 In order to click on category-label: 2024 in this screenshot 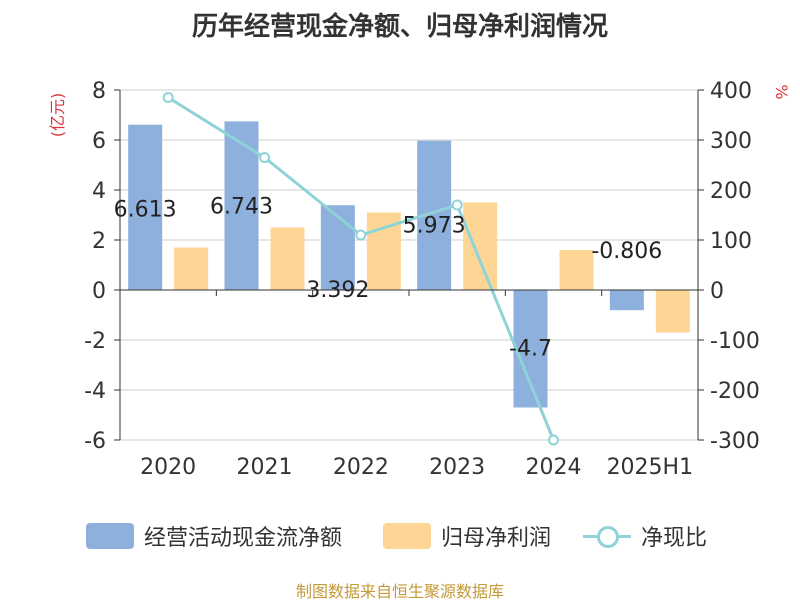, I will do `click(554, 467)`.